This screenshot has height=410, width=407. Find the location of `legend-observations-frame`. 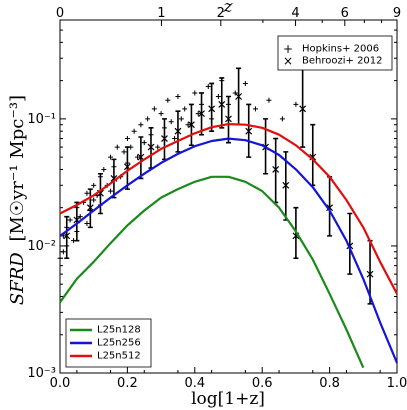

legend-observations-frame is located at coordinates (335, 53).